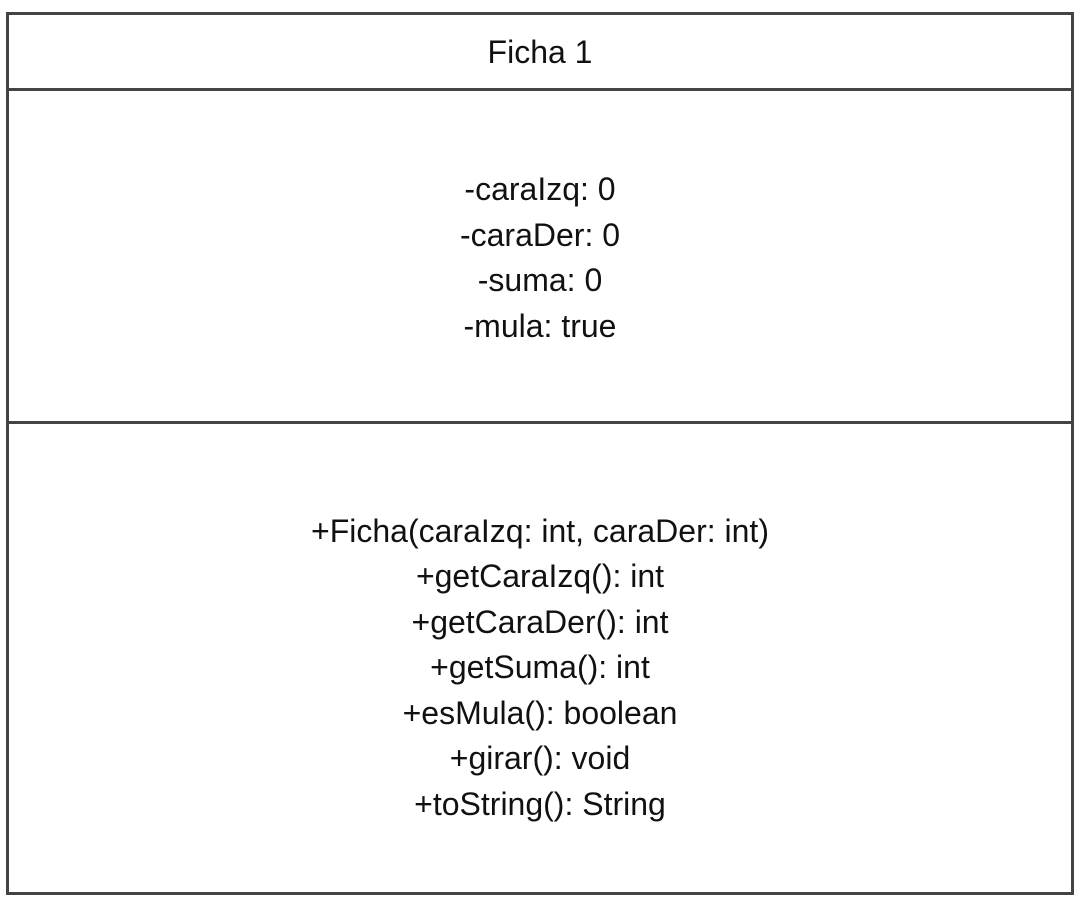 Image resolution: width=1080 pixels, height=902 pixels. I want to click on class-name-compartment: Ficha 1, so click(540, 53).